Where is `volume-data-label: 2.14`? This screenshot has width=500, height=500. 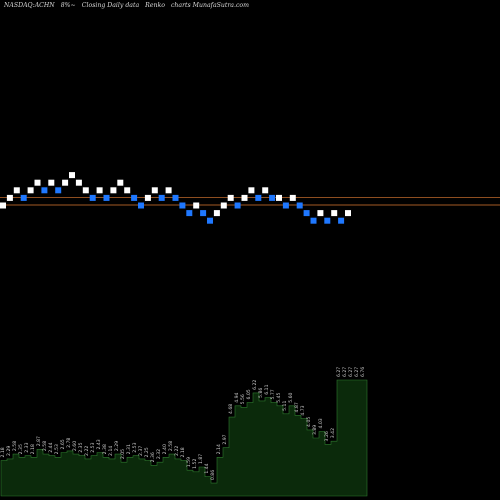
volume-data-label: 2.14 is located at coordinates (111, 451).